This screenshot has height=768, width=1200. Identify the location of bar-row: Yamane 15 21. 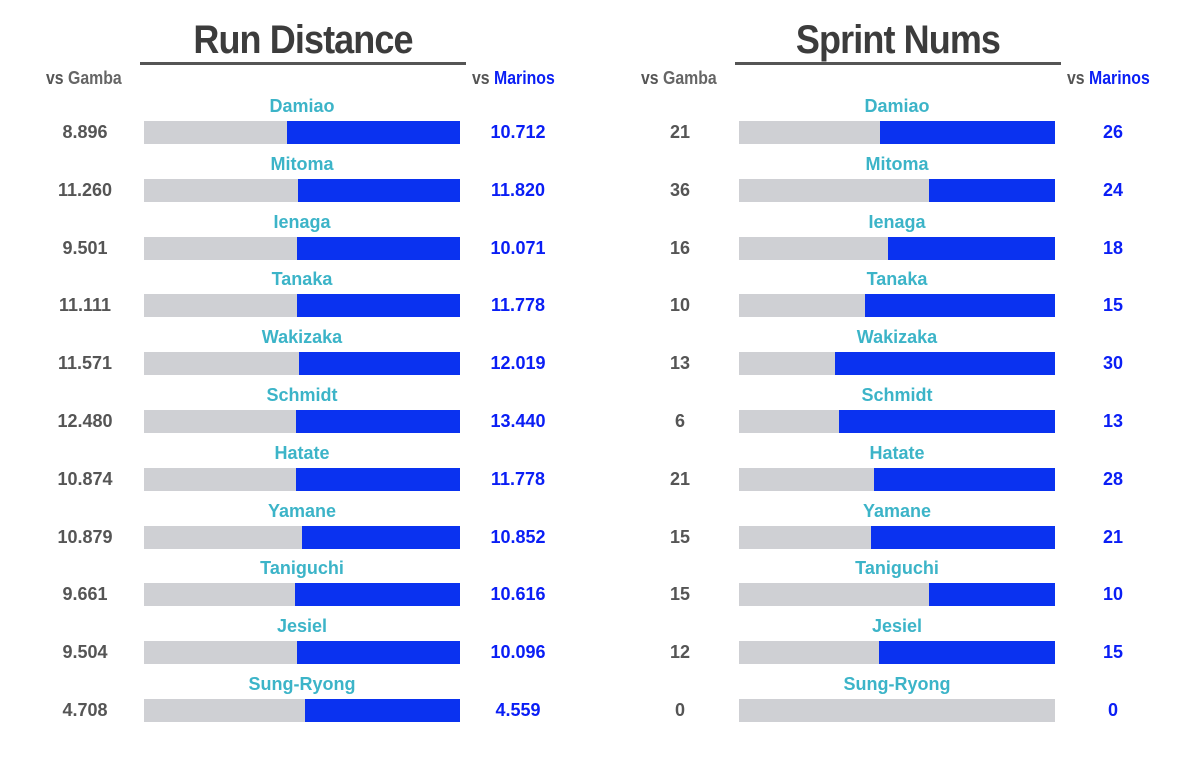
(915, 530).